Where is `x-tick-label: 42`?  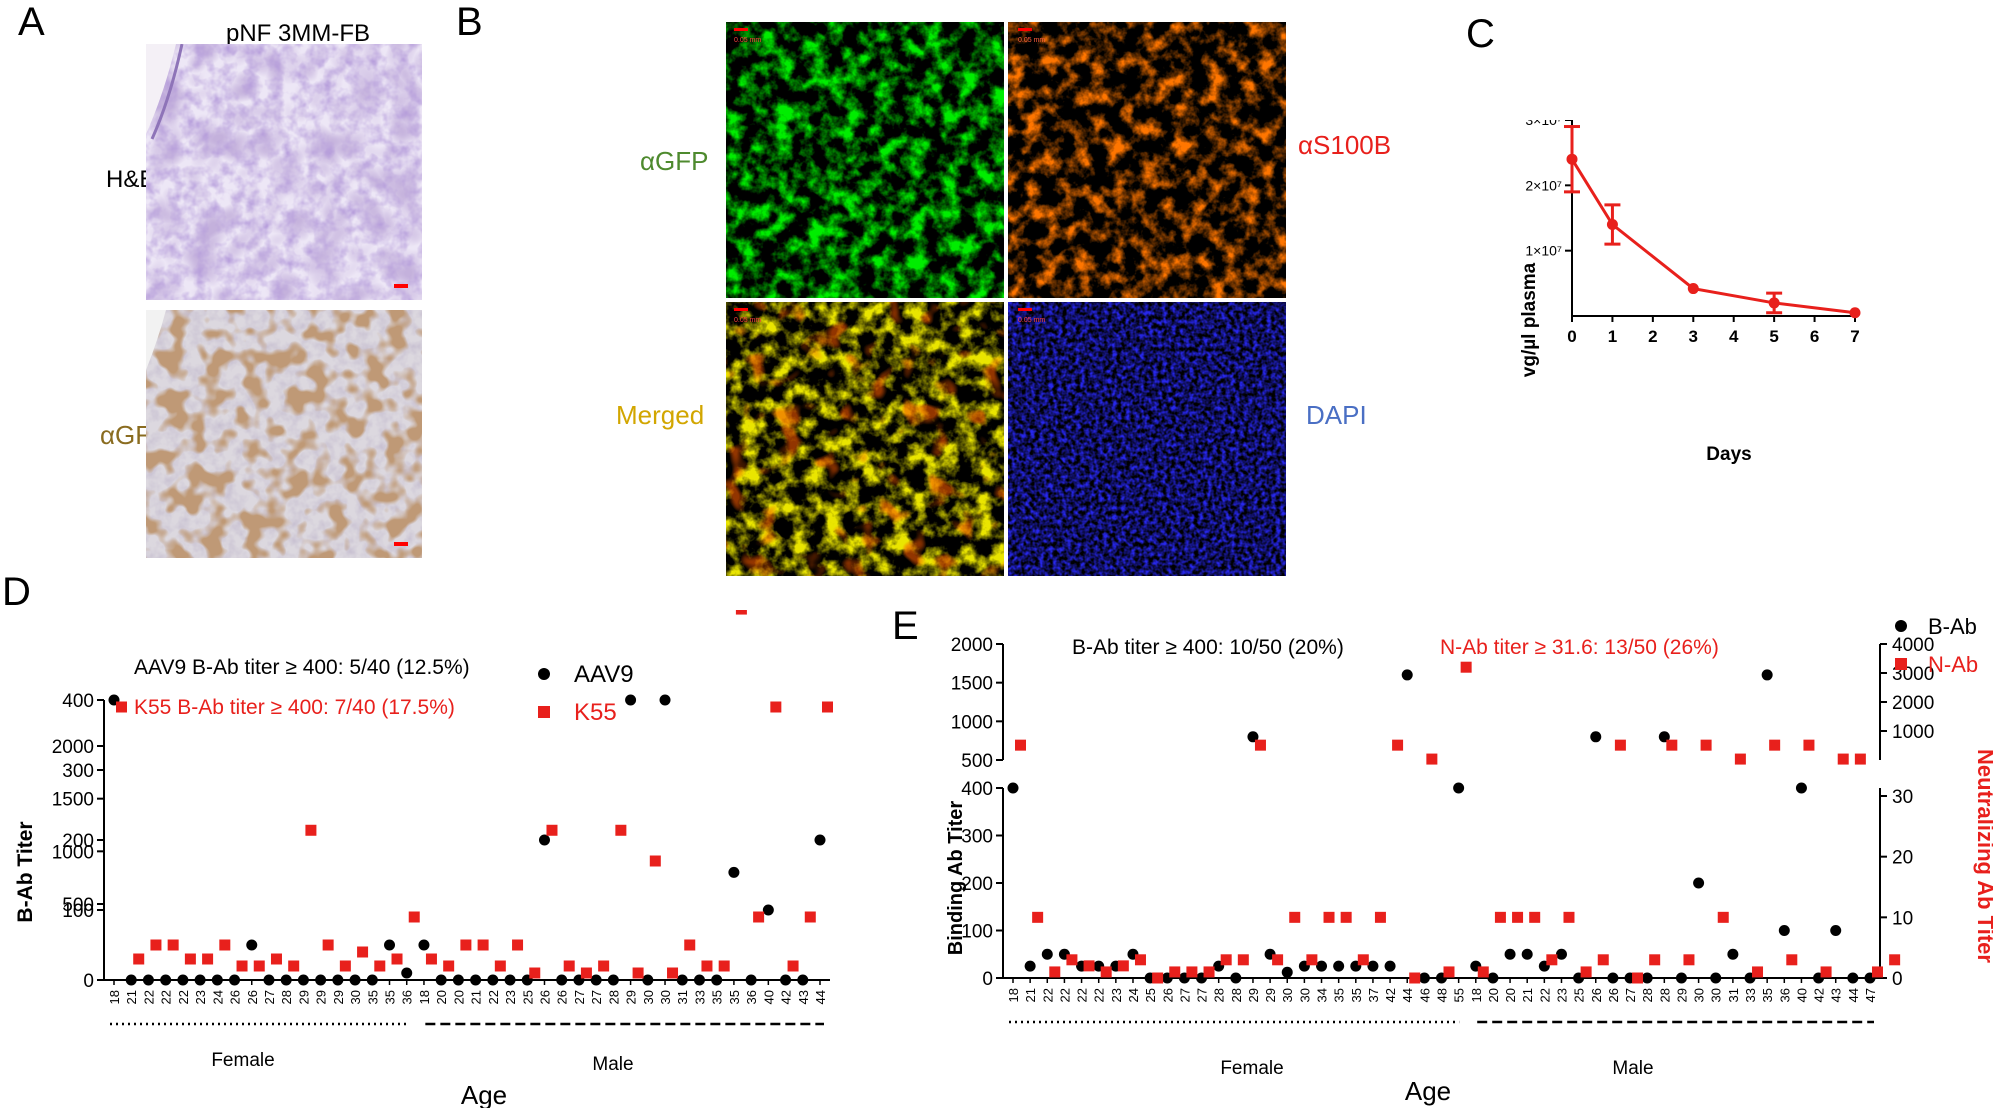 x-tick-label: 42 is located at coordinates (1819, 995).